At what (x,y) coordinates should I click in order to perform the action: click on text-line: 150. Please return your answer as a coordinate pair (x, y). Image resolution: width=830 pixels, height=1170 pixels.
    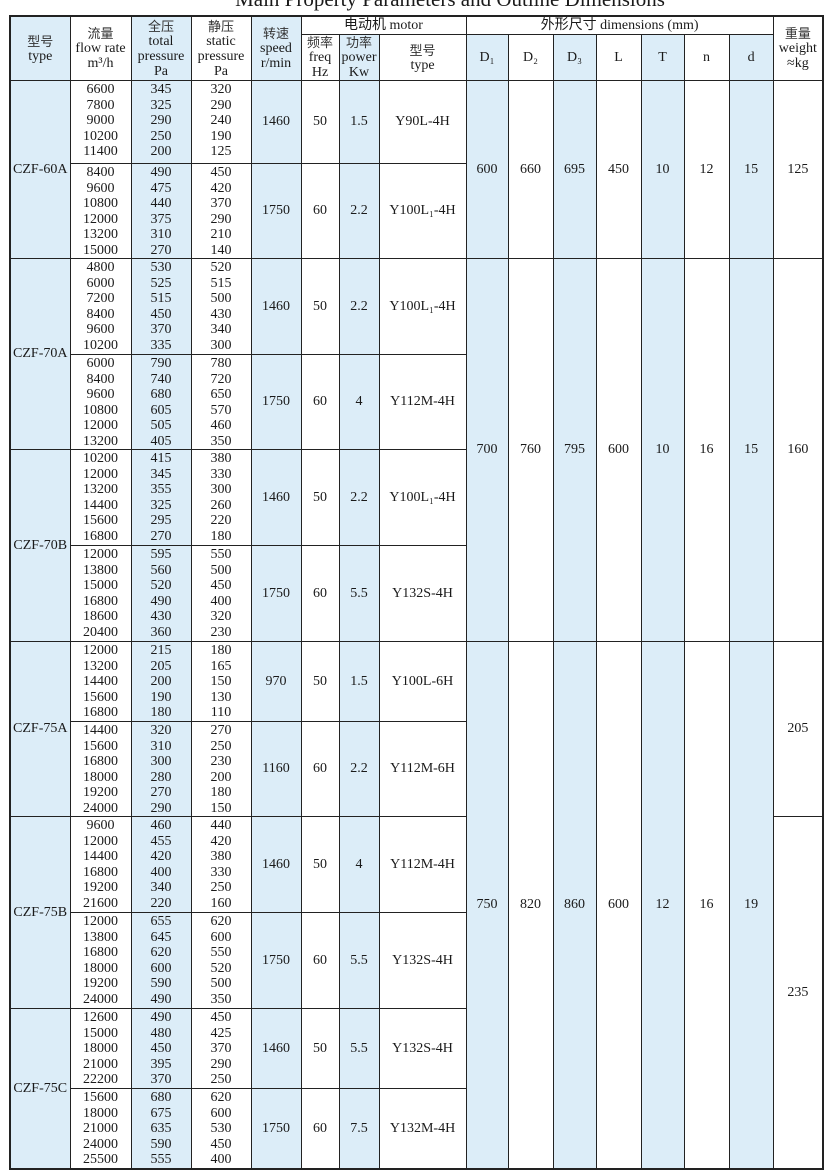
    Looking at the image, I should click on (221, 808).